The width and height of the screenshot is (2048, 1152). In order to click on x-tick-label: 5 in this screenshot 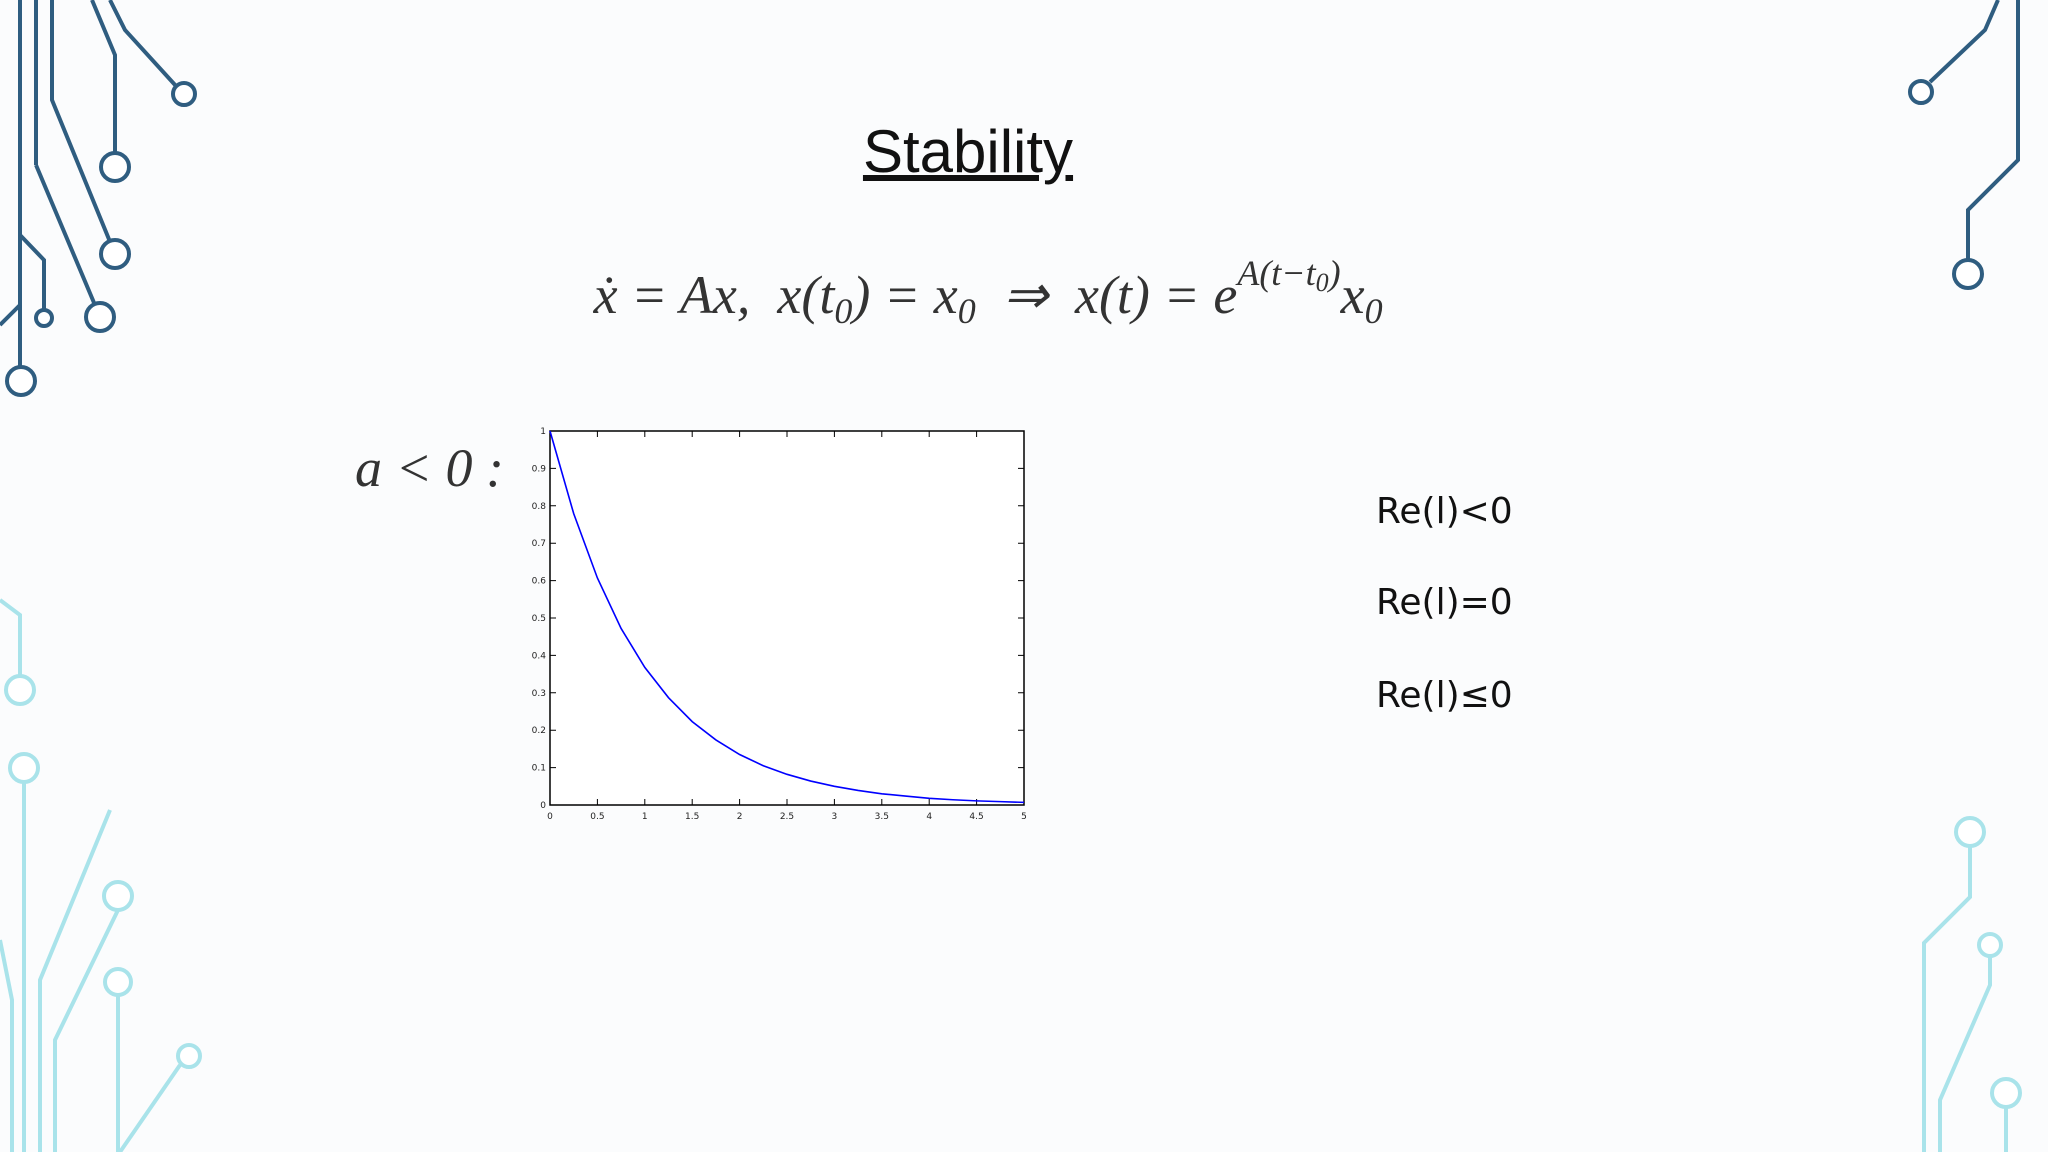, I will do `click(1024, 817)`.